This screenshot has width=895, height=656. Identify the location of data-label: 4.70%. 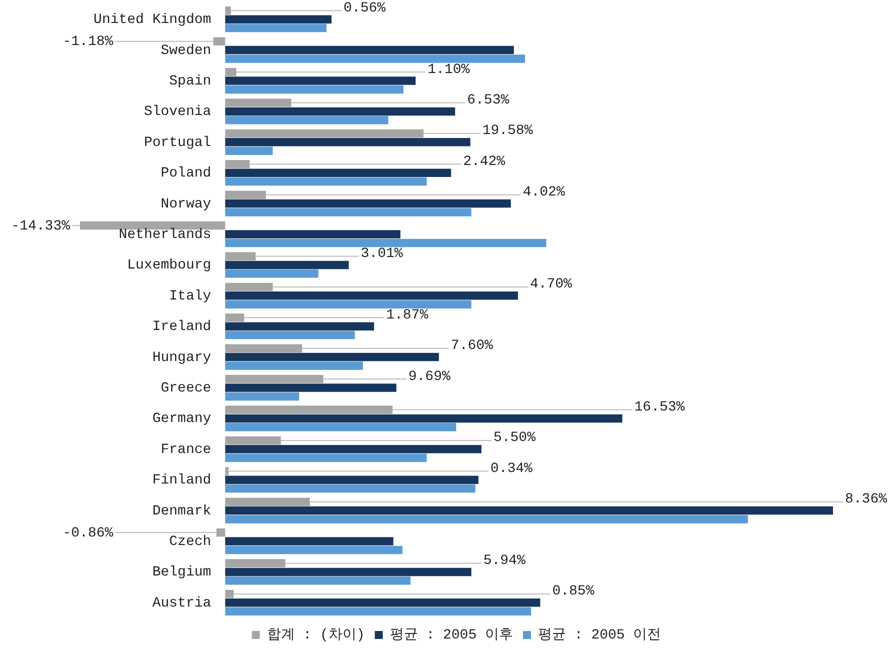
(551, 284).